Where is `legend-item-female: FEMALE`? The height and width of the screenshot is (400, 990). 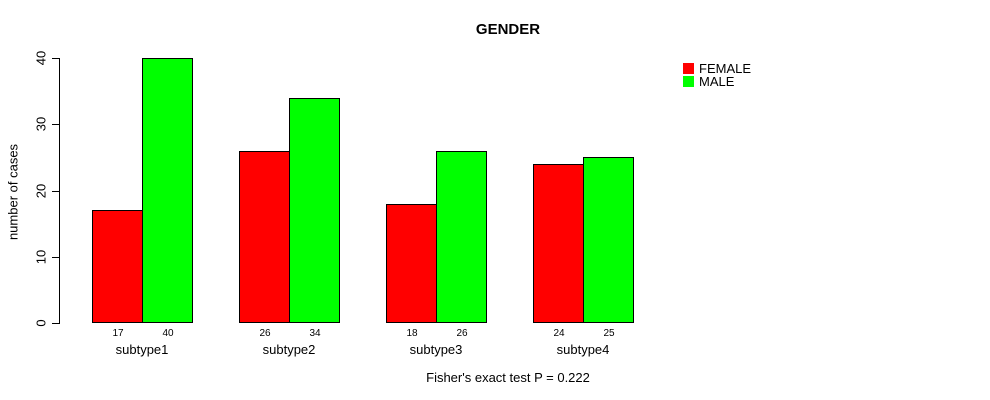
legend-item-female: FEMALE is located at coordinates (717, 68).